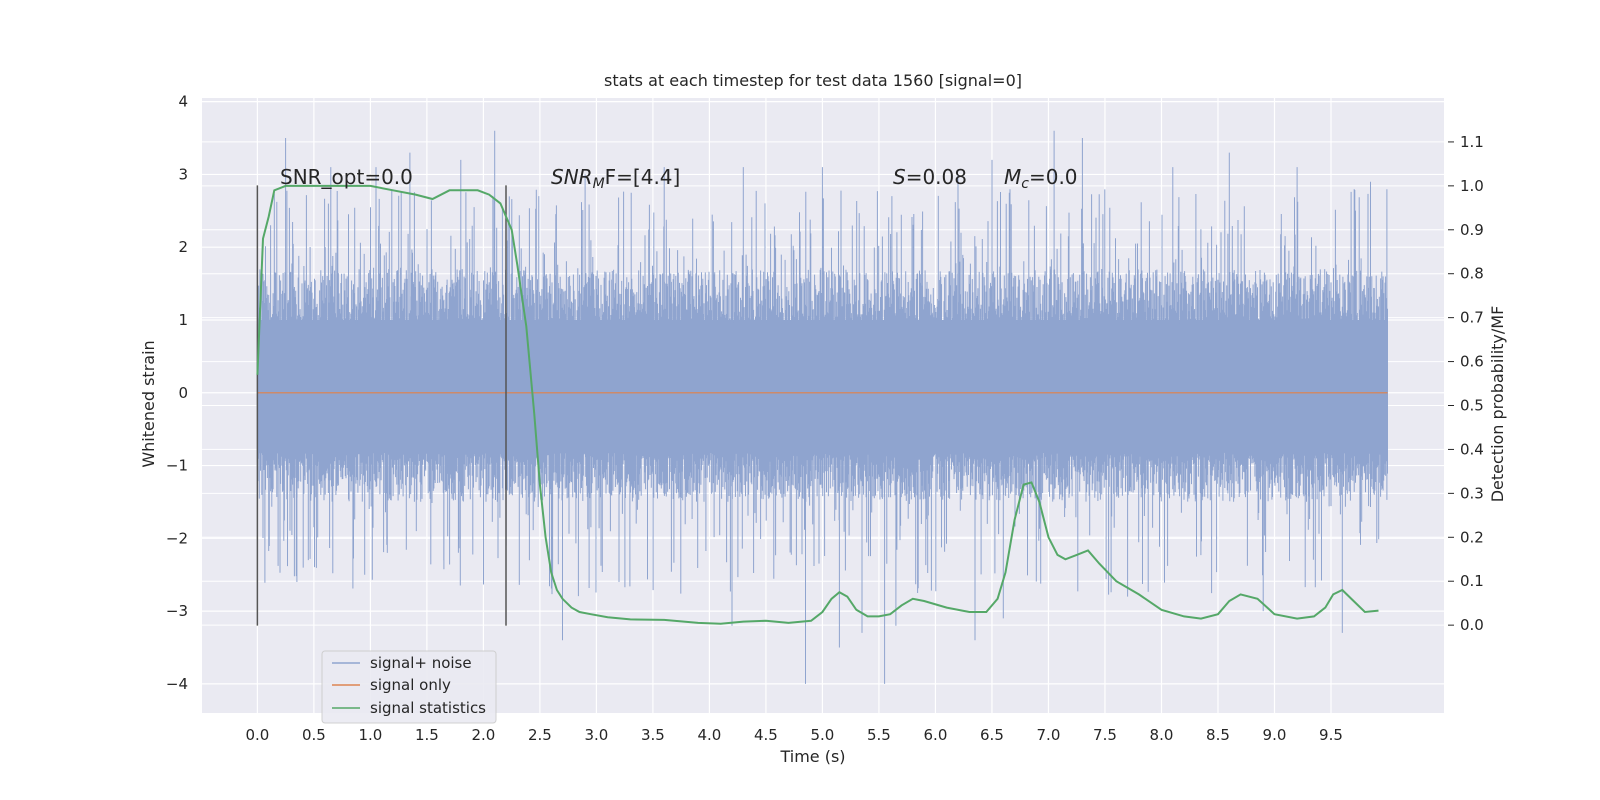 The width and height of the screenshot is (1600, 800). I want to click on x-tick-label: 0.5, so click(314, 735).